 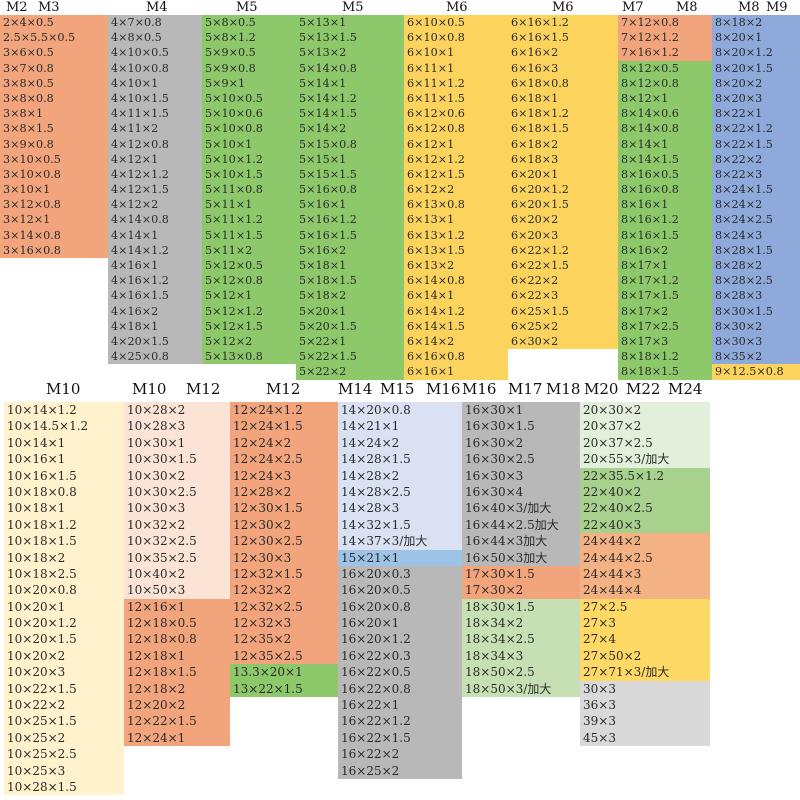 I want to click on size-cell: 10×14×1.2, so click(x=64, y=410).